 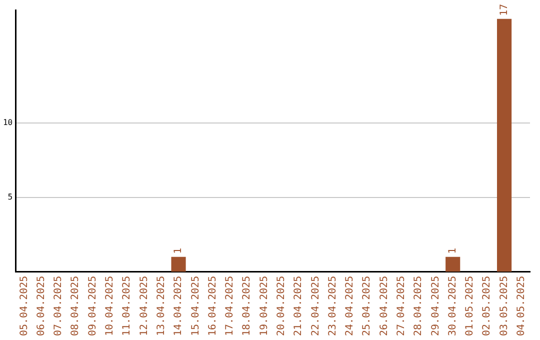 What do you see at coordinates (436, 306) in the screenshot?
I see `x-tick-label: 29.04.2025` at bounding box center [436, 306].